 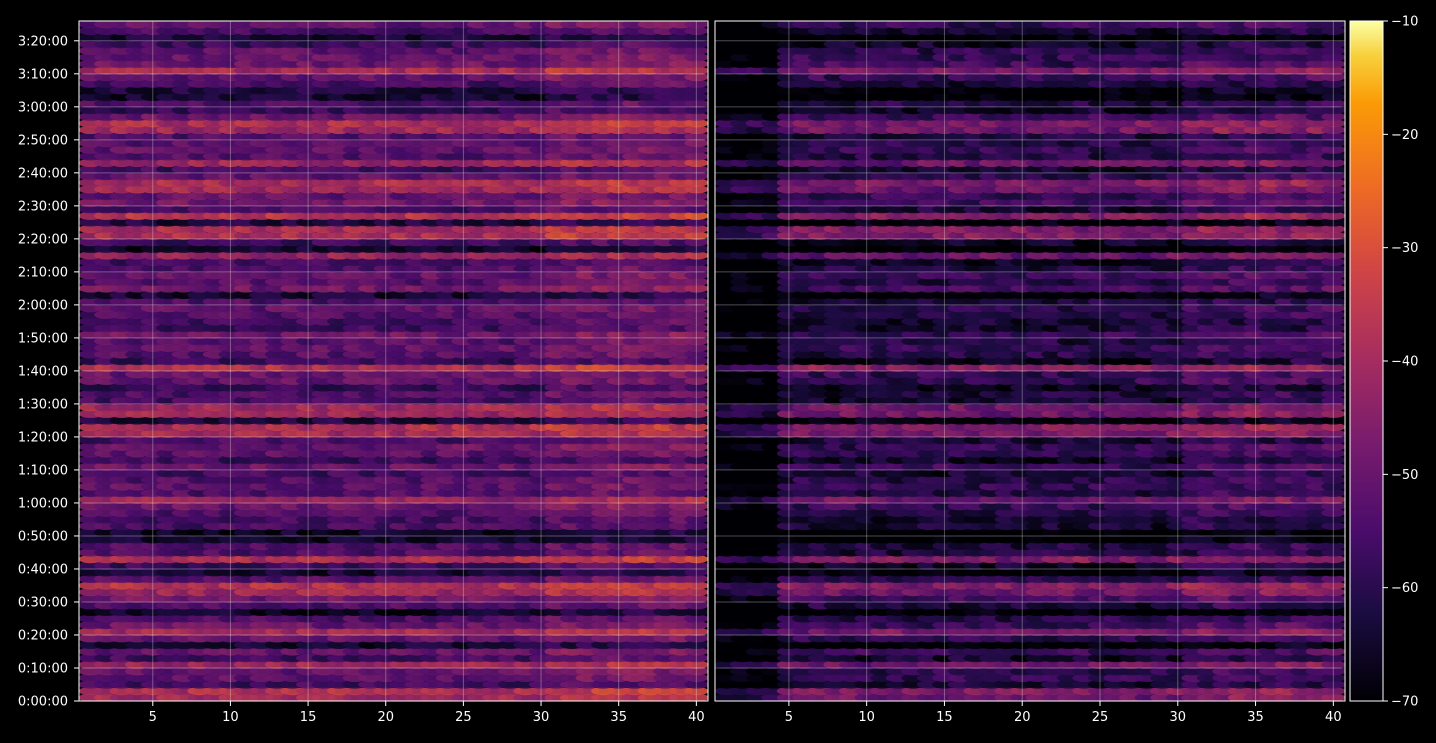 I want to click on y-tick-label: 1:10:00, so click(x=43, y=470).